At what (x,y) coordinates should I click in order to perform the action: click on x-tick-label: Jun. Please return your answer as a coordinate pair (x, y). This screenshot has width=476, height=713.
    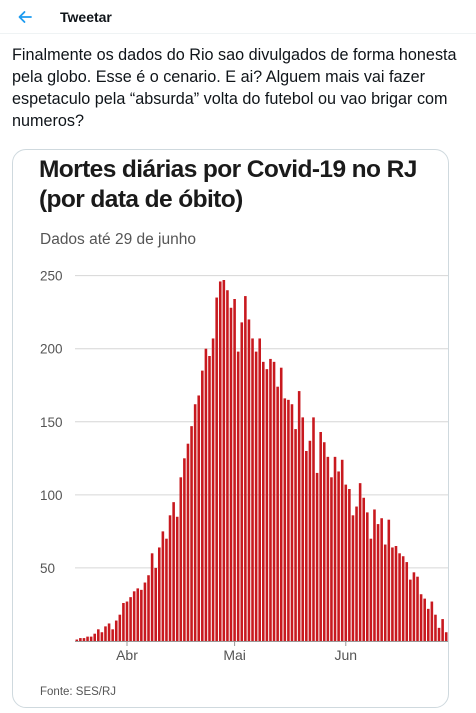
    Looking at the image, I should click on (345, 655).